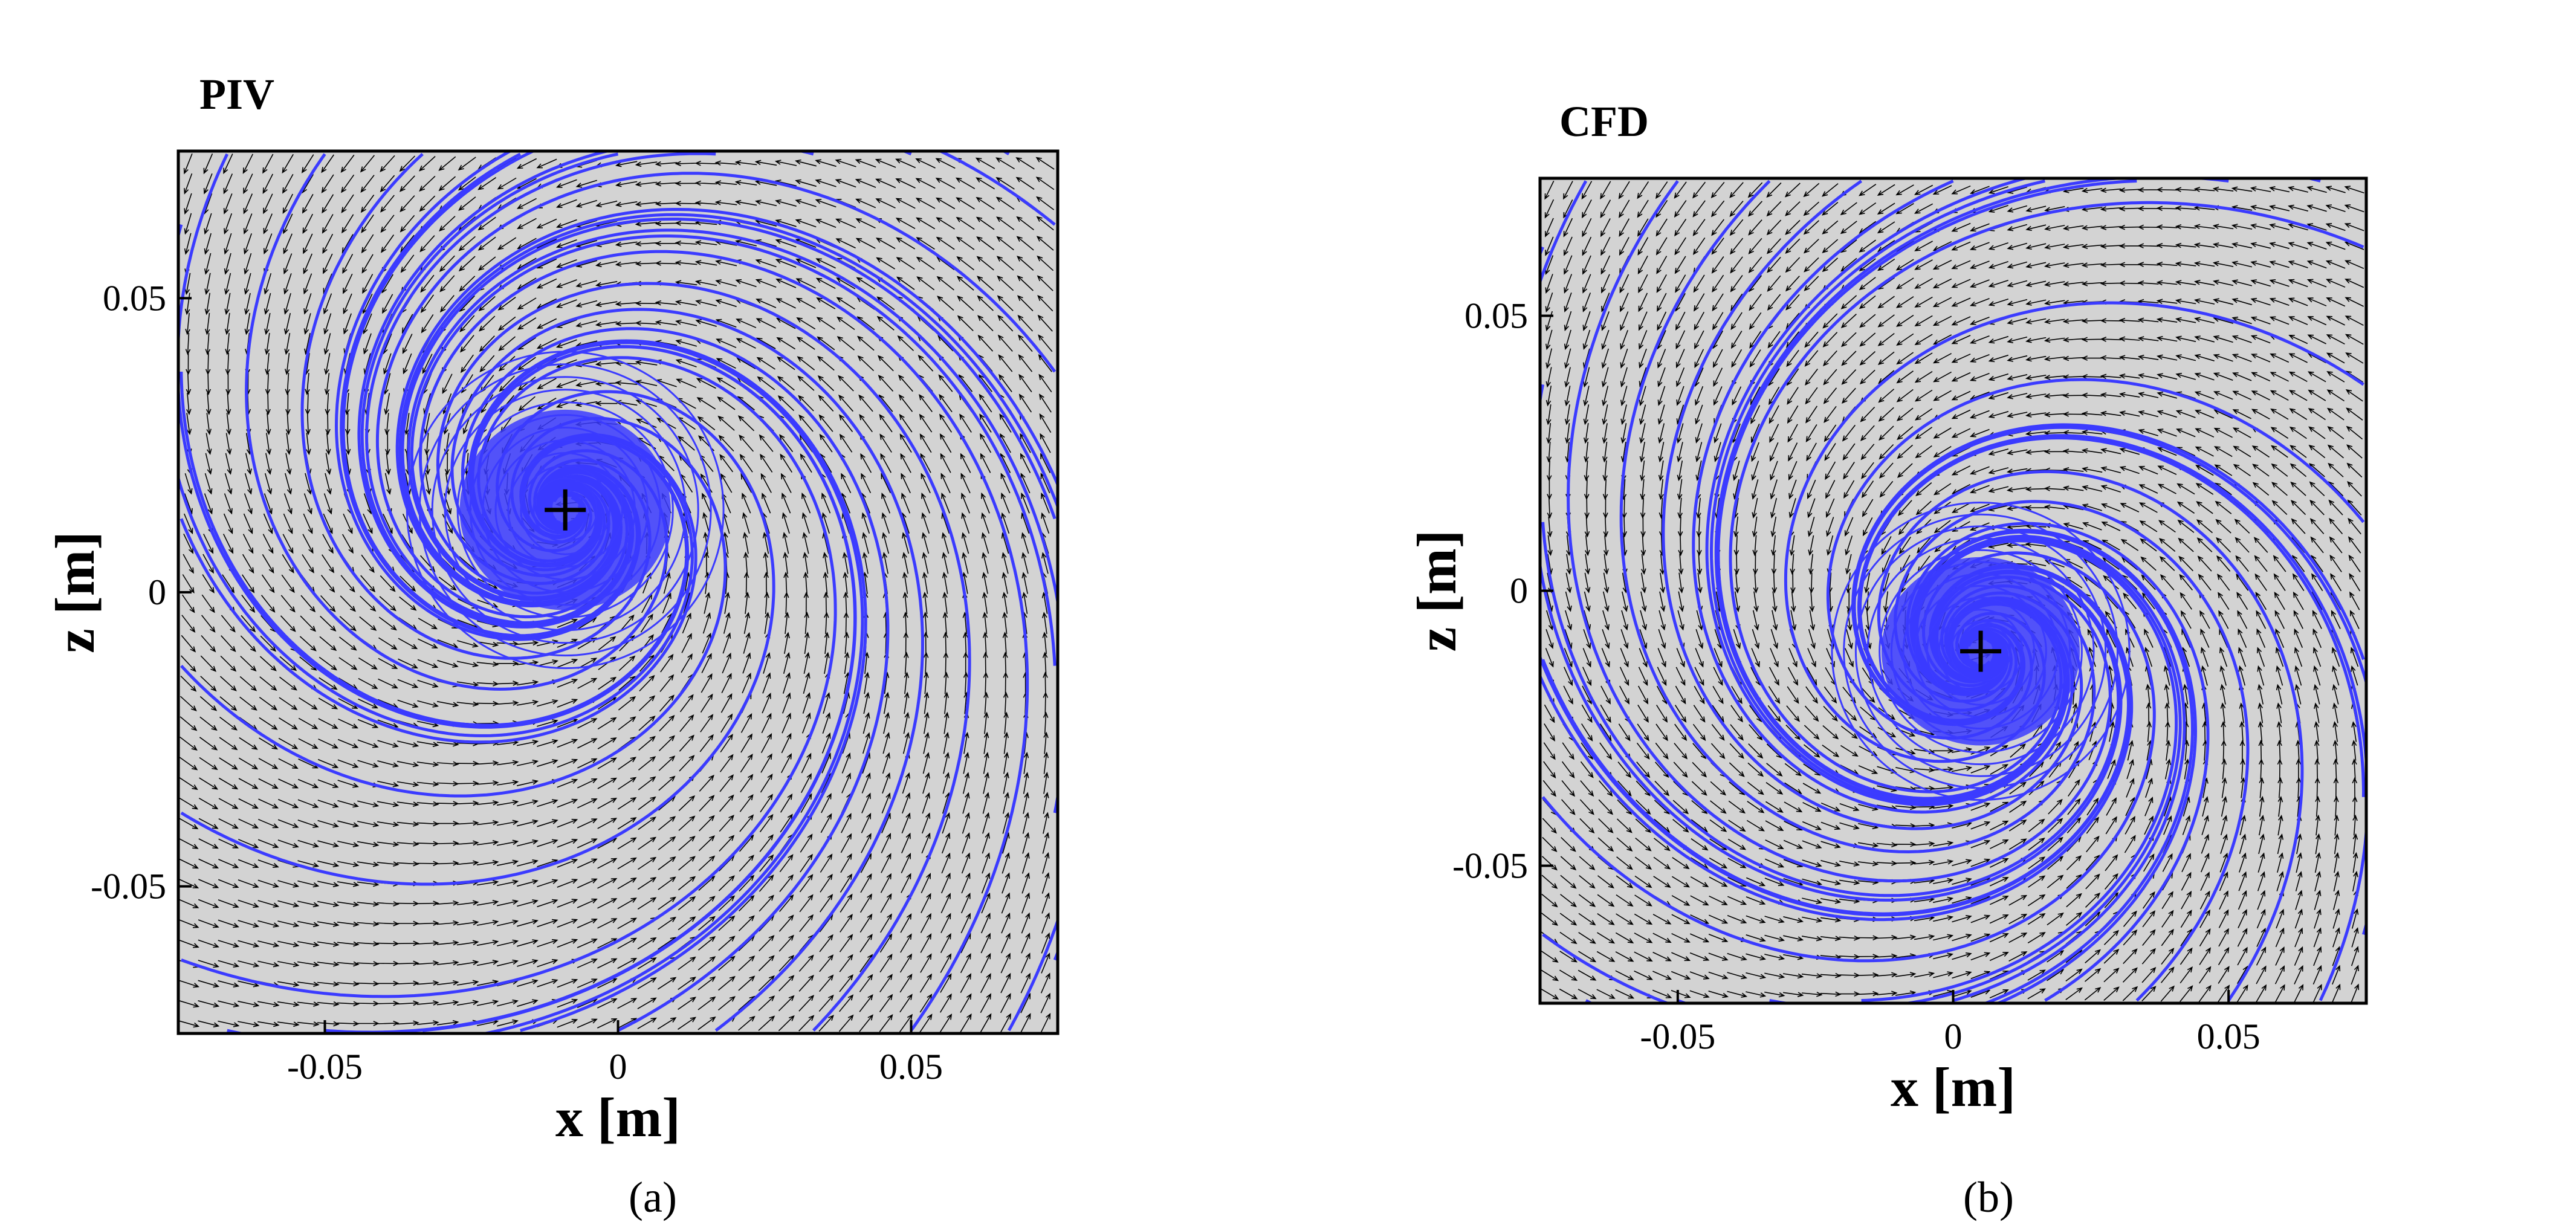 The height and width of the screenshot is (1222, 2576). I want to click on panel-title-cfd: CFD, so click(1604, 121).